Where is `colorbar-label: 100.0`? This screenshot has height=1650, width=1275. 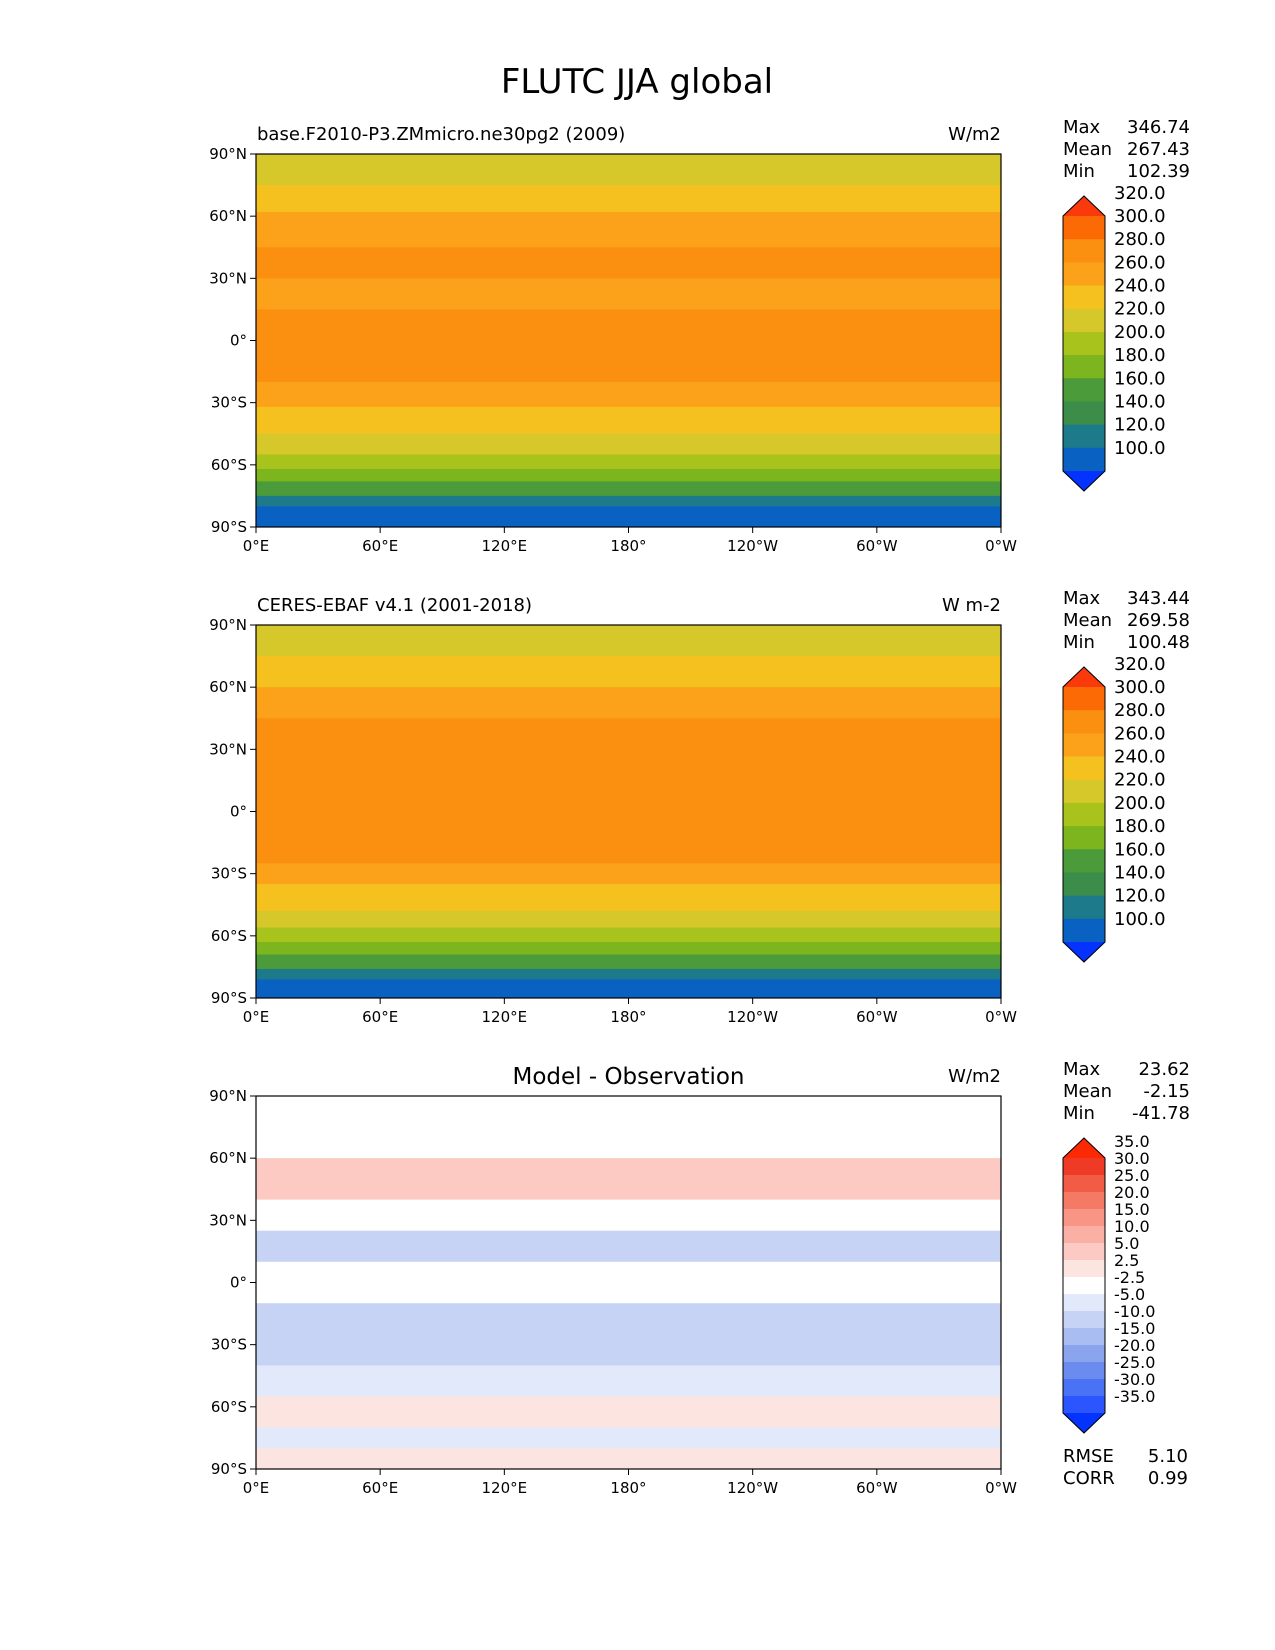
colorbar-label: 100.0 is located at coordinates (1140, 448).